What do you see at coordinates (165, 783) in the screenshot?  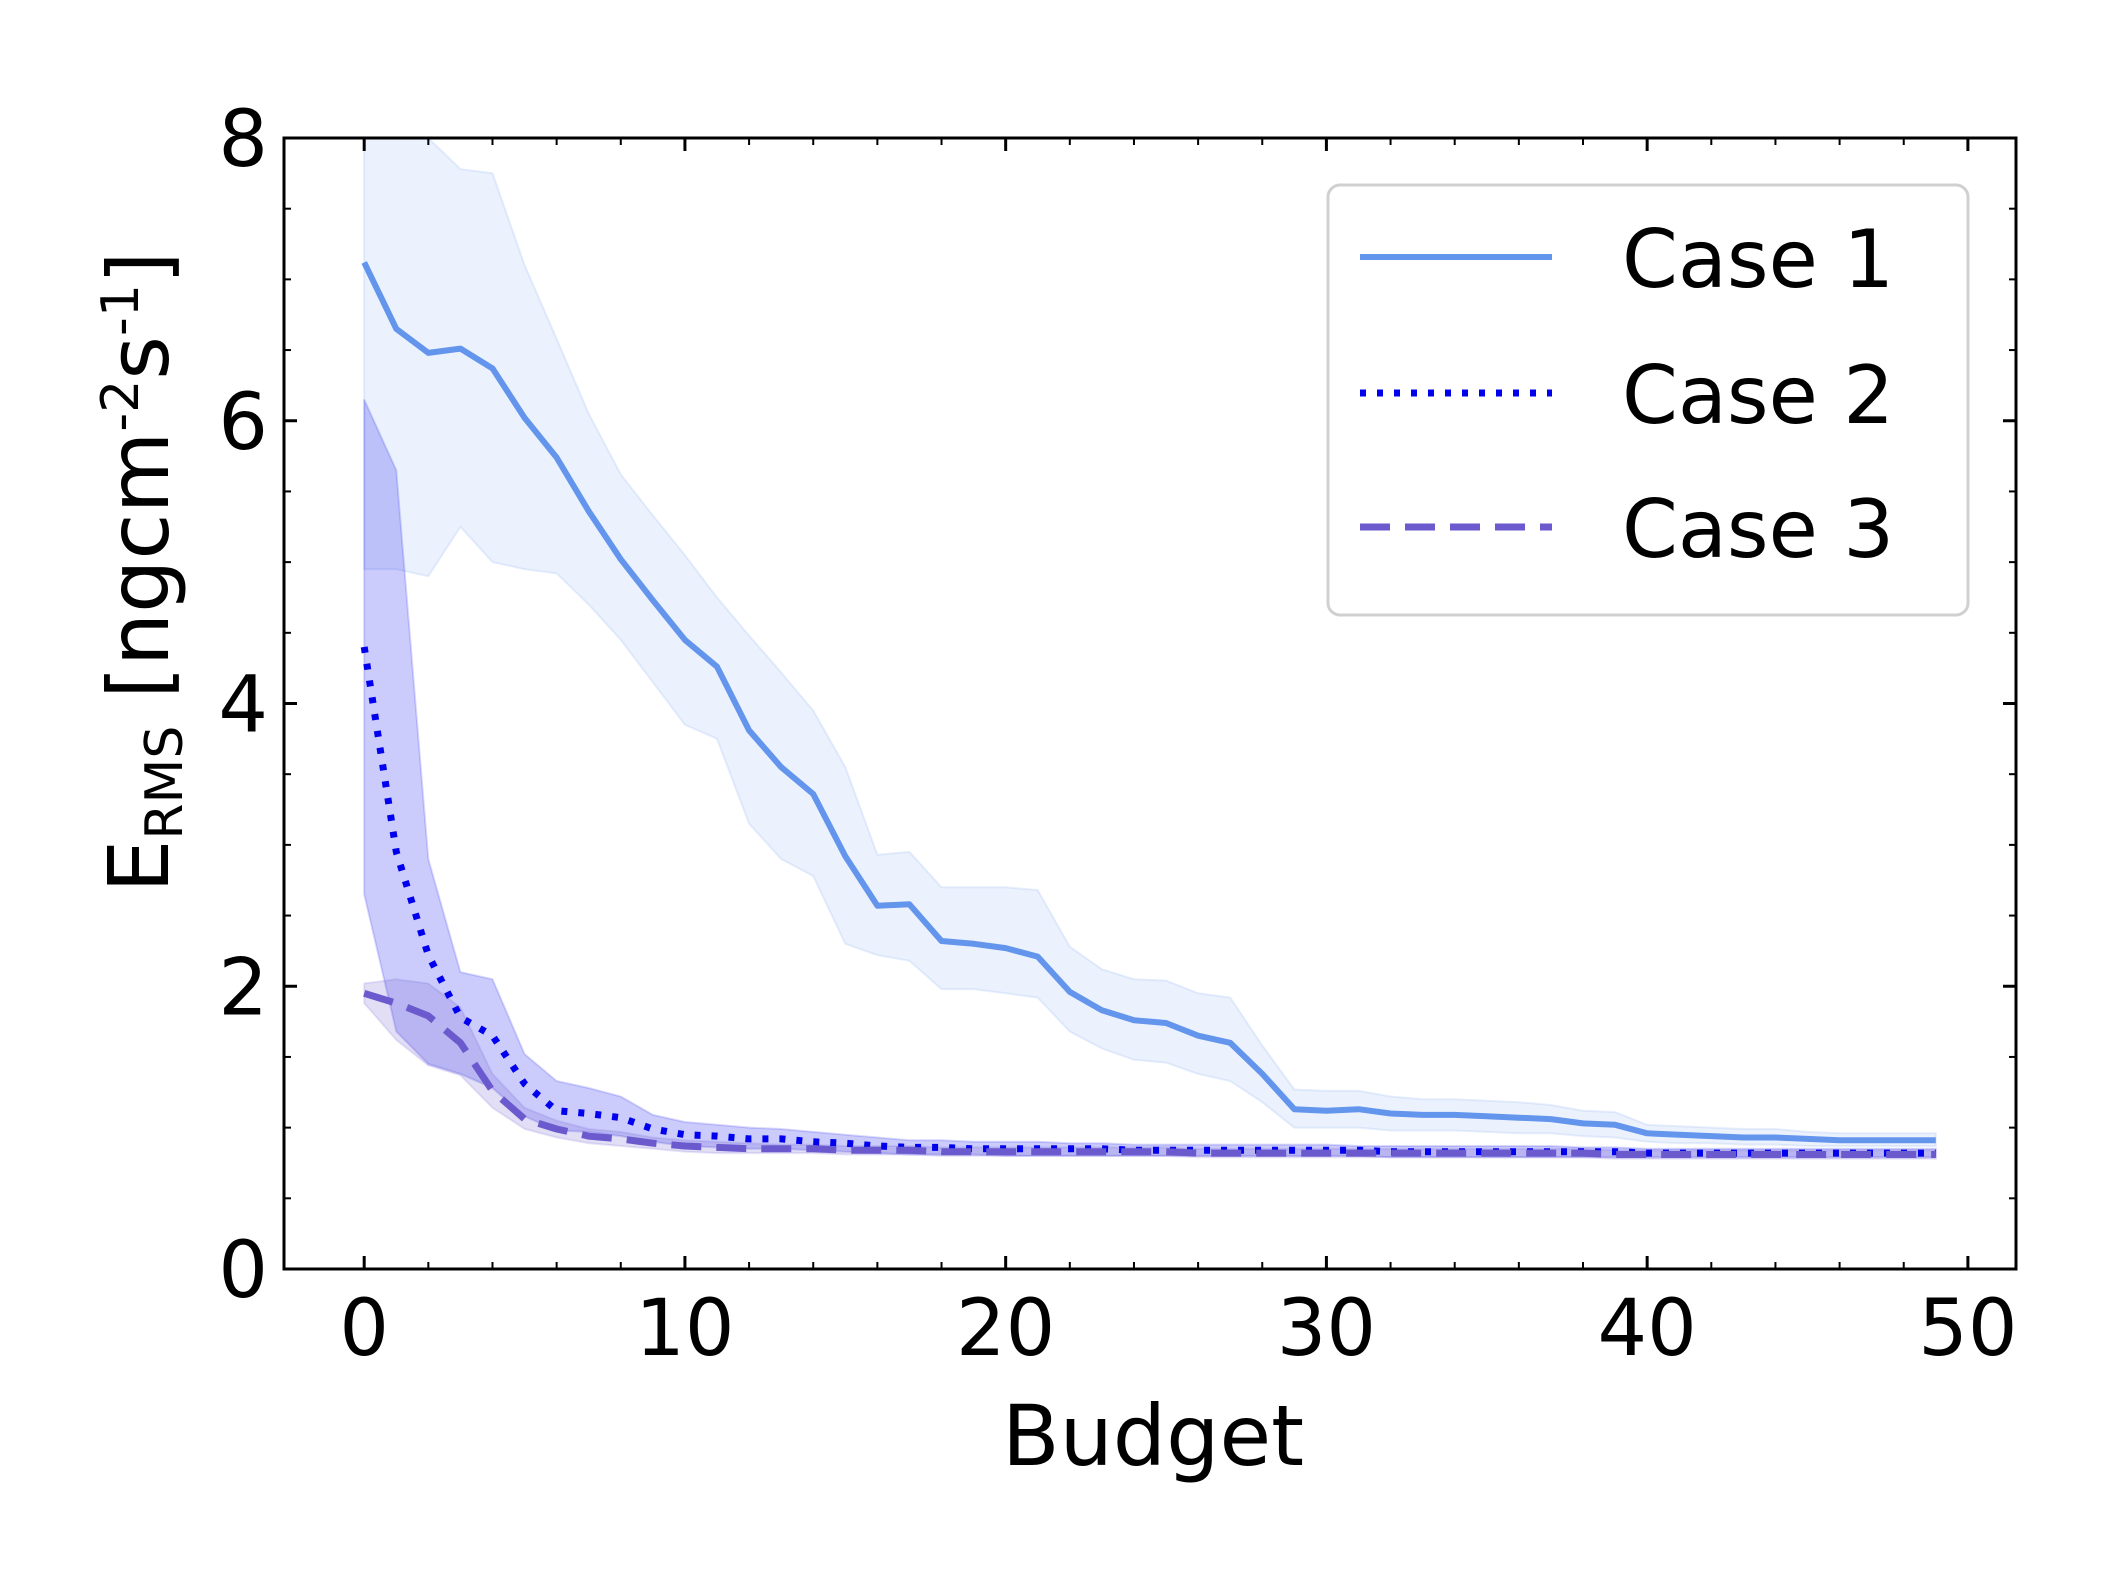 I see `y-axis-title-subscript: RMS` at bounding box center [165, 783].